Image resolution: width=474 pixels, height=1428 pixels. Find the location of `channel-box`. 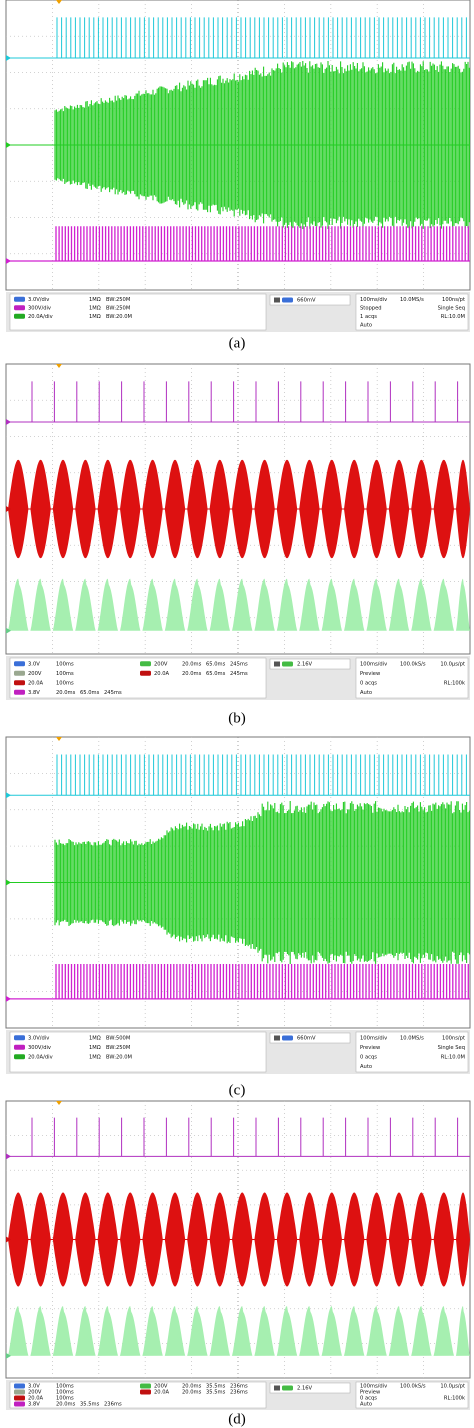

channel-box is located at coordinates (138, 1395).